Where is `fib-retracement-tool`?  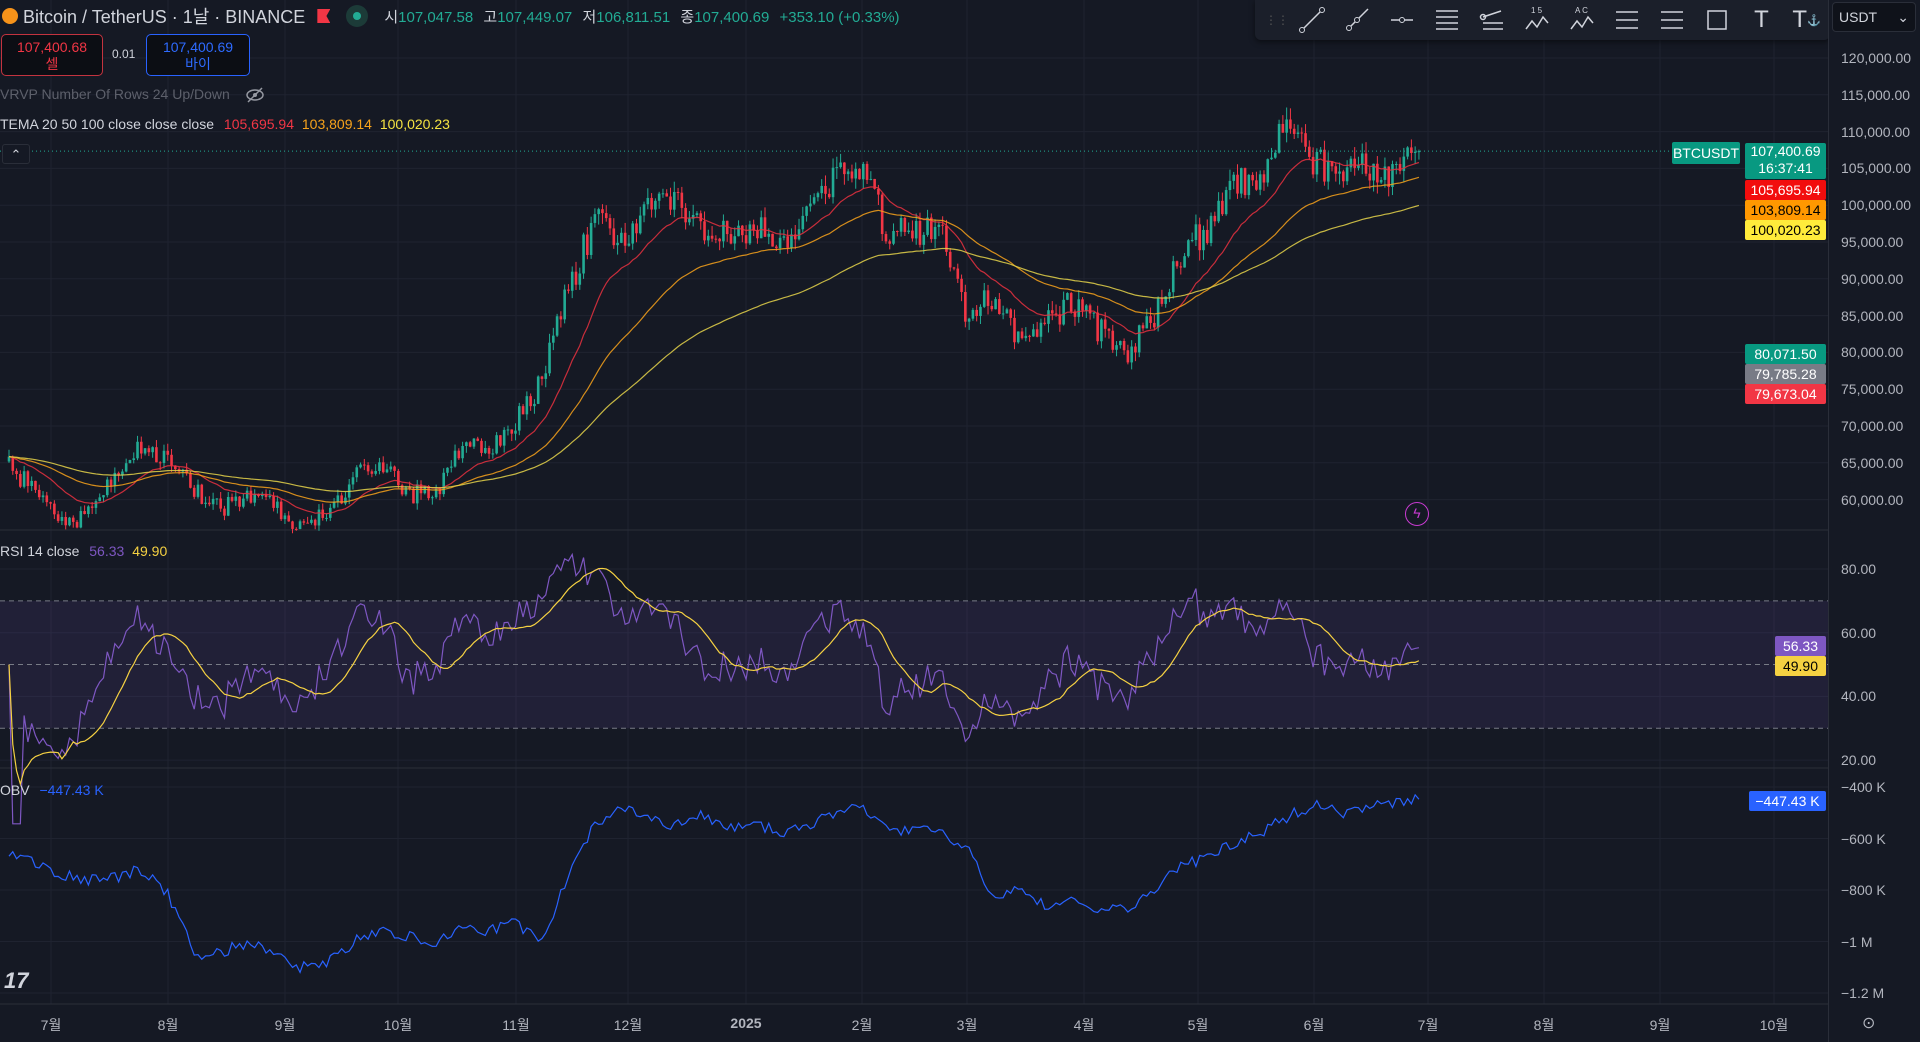 fib-retracement-tool is located at coordinates (1626, 20).